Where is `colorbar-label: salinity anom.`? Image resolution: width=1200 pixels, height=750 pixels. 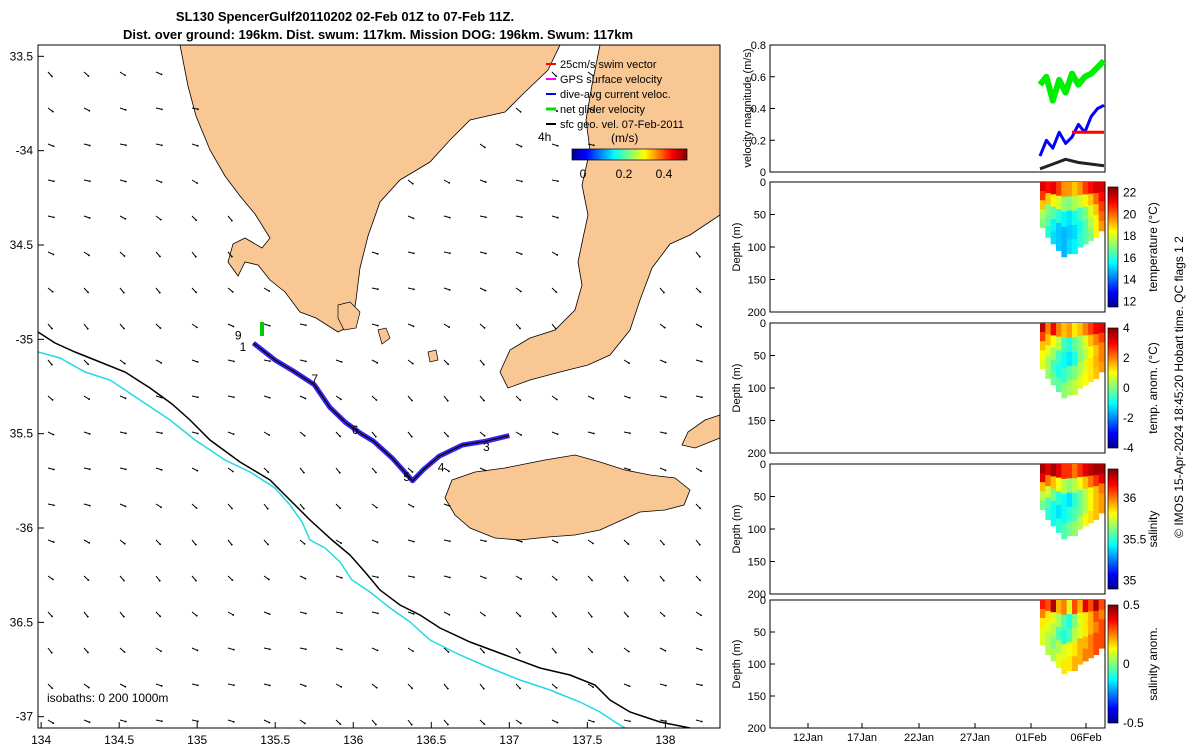
colorbar-label: salinity anom. is located at coordinates (1153, 663).